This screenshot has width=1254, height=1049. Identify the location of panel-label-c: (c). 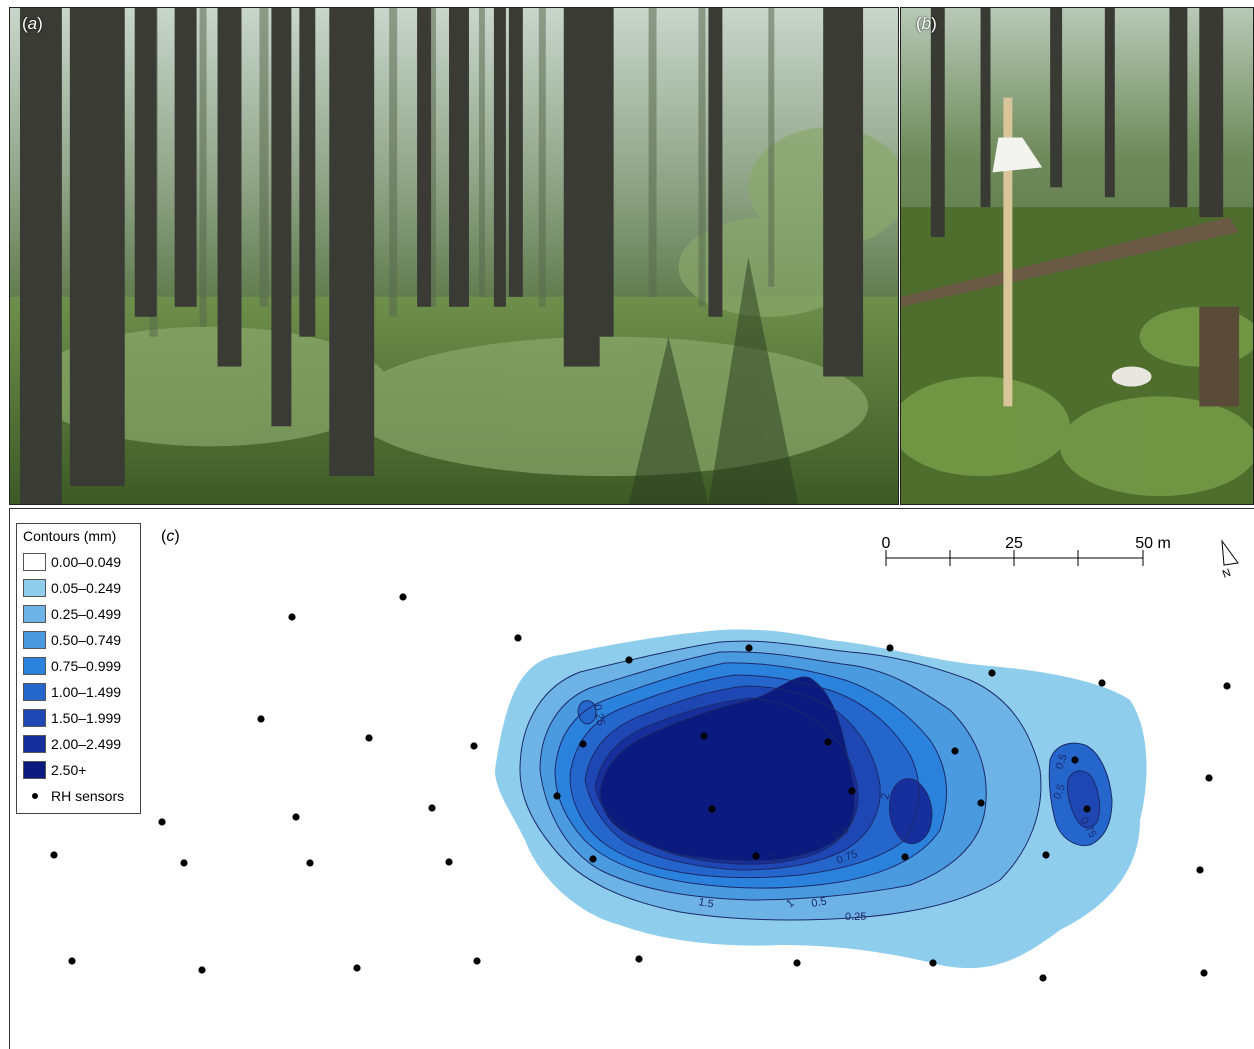
(170, 536).